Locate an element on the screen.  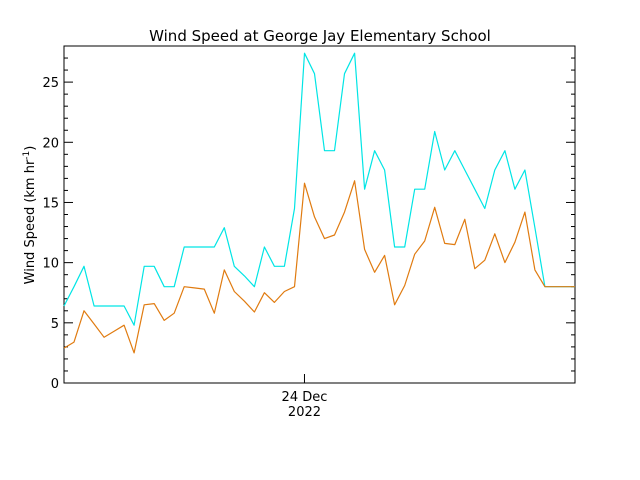
y-tick-label: 5 is located at coordinates (55, 324).